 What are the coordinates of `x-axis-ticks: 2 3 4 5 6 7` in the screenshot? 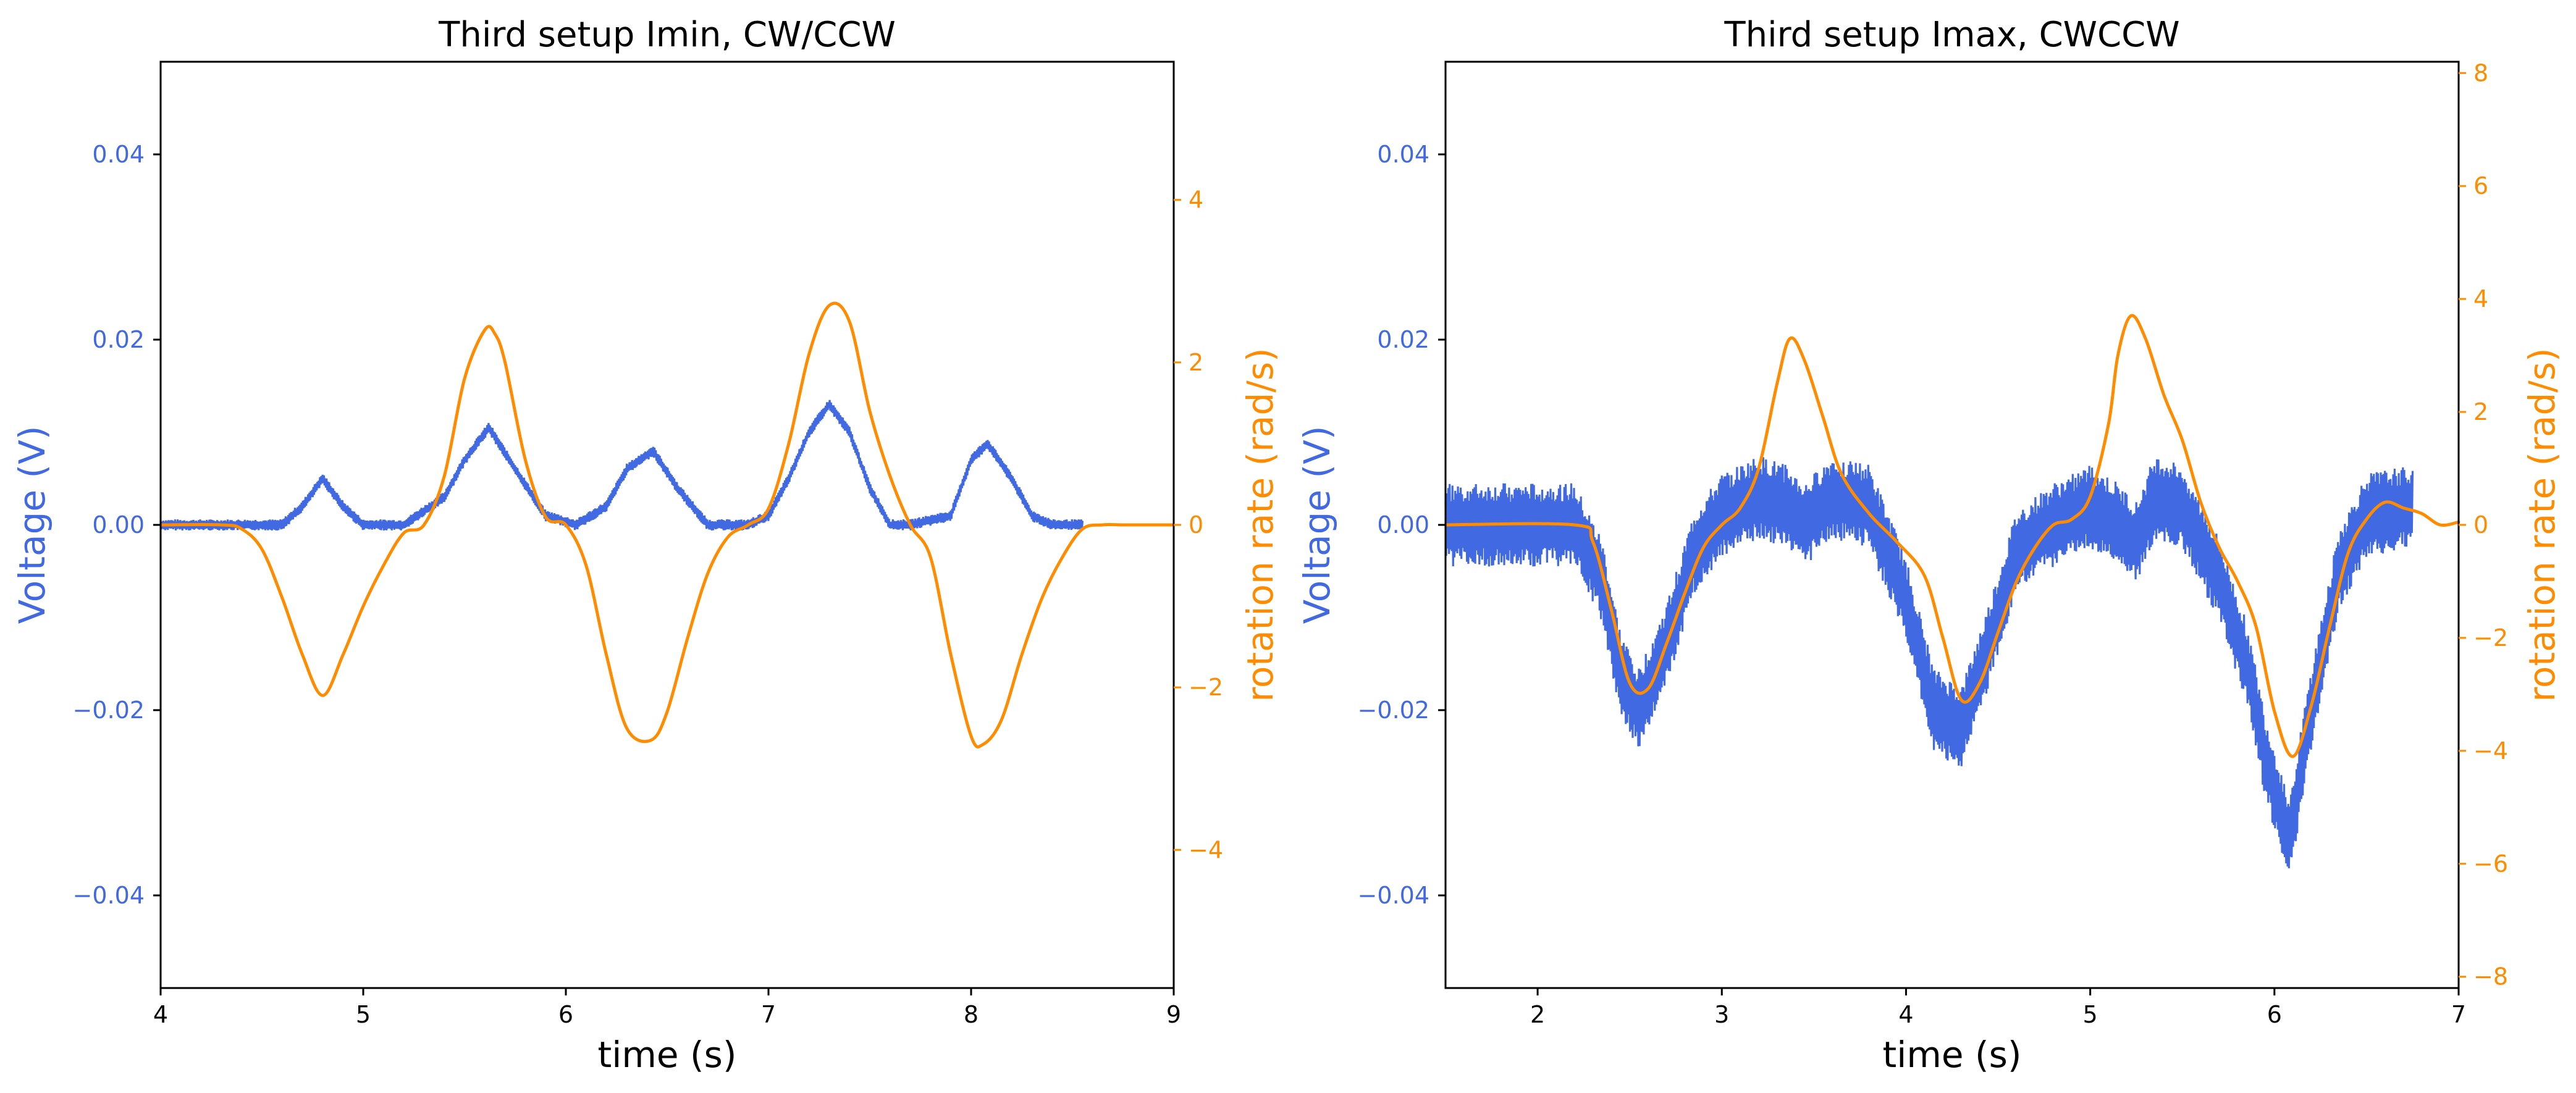 It's located at (1998, 1008).